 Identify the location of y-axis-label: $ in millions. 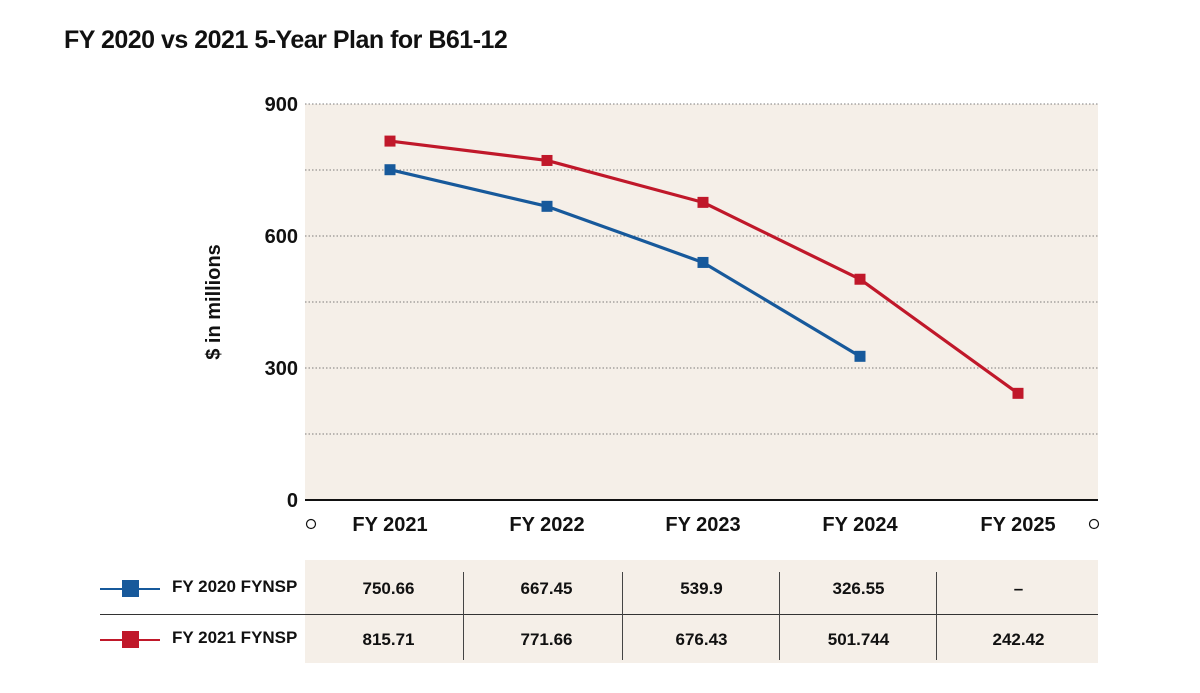
(214, 302).